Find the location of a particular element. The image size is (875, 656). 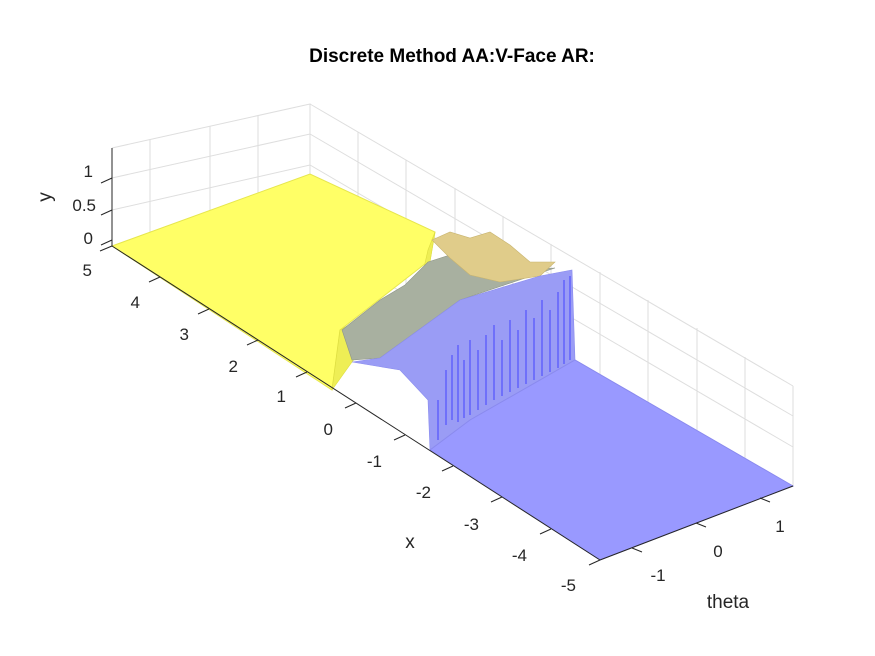

x-tick-label-1: 1 is located at coordinates (281, 396).